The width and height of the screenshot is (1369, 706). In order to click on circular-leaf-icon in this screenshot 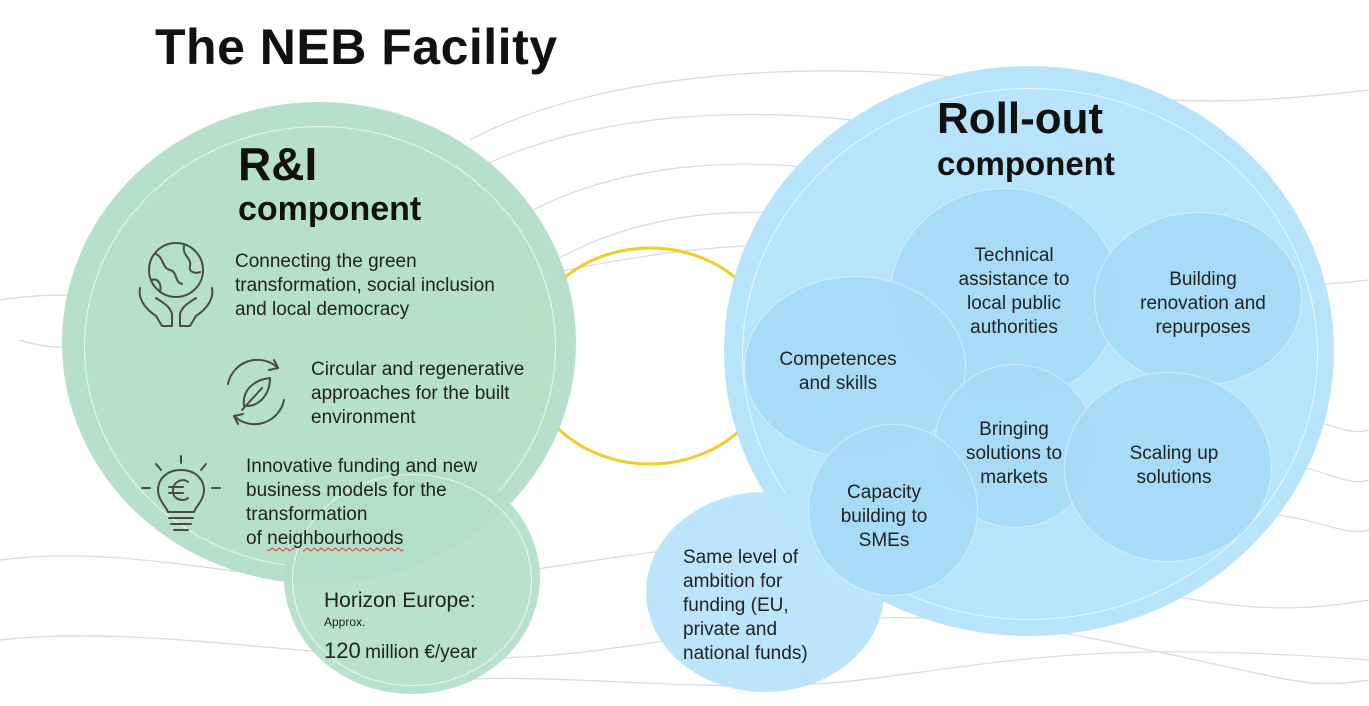, I will do `click(256, 392)`.